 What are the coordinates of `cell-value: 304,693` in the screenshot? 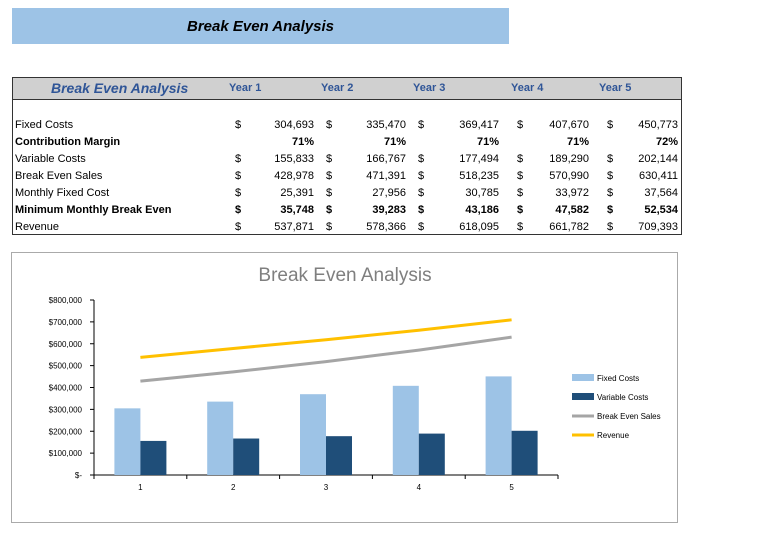 It's located at (294, 125).